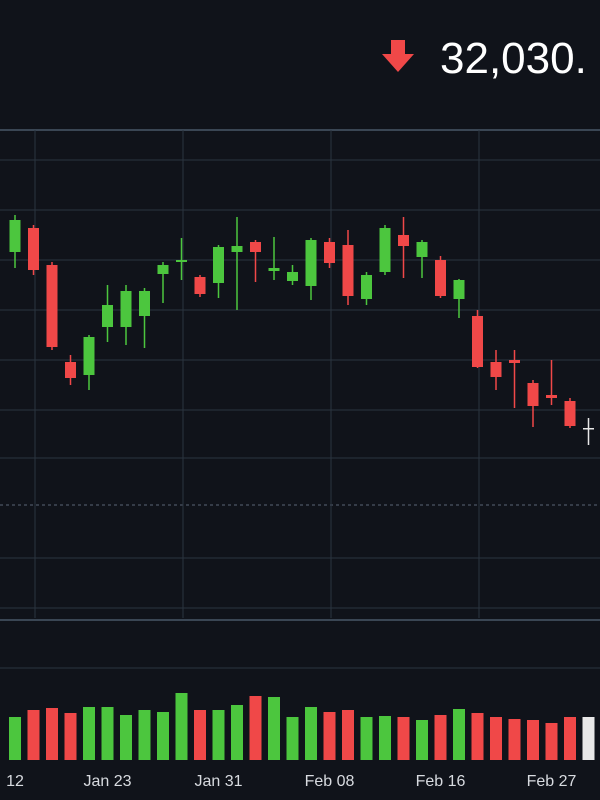 The width and height of the screenshot is (600, 800). I want to click on x-tick-label: Feb 16, so click(441, 781).